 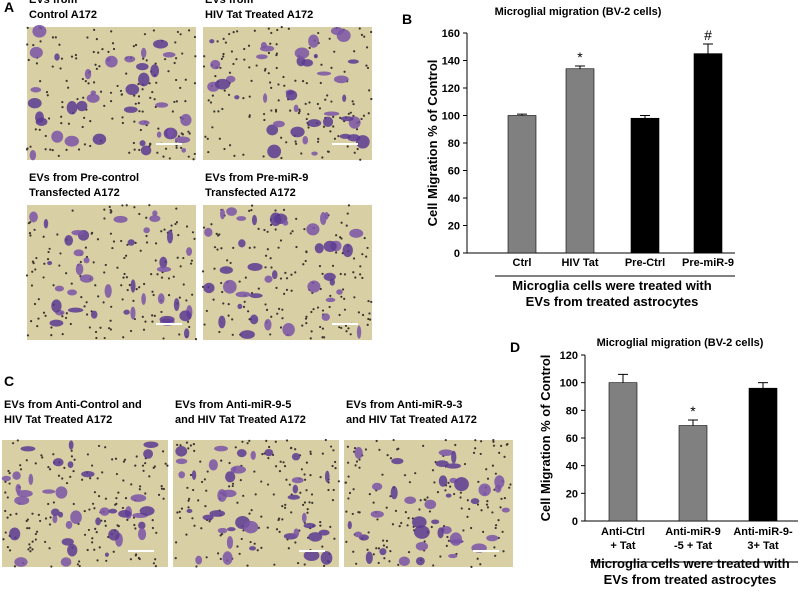 I want to click on panel-label: D, so click(x=515, y=347).